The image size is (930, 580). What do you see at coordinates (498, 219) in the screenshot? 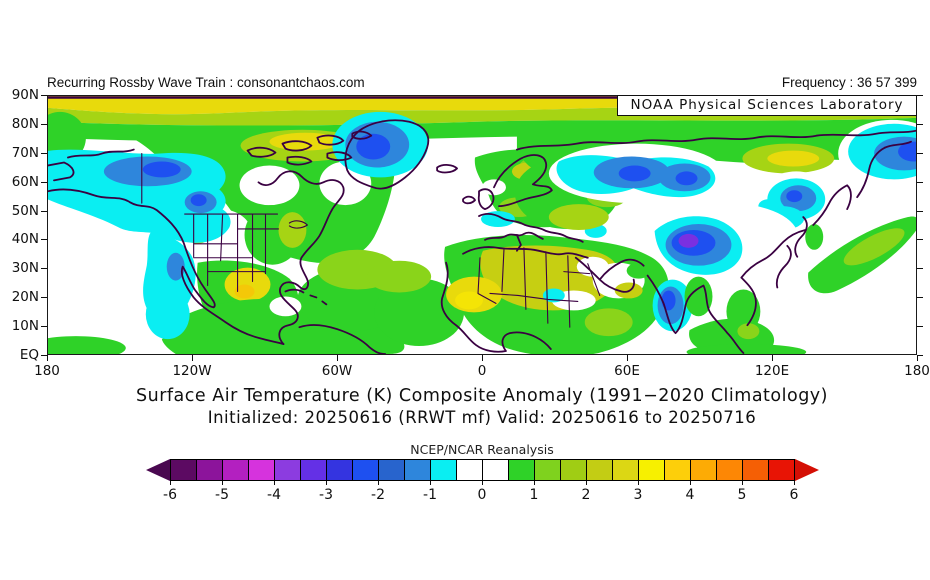
I see `spain-cold-spot` at bounding box center [498, 219].